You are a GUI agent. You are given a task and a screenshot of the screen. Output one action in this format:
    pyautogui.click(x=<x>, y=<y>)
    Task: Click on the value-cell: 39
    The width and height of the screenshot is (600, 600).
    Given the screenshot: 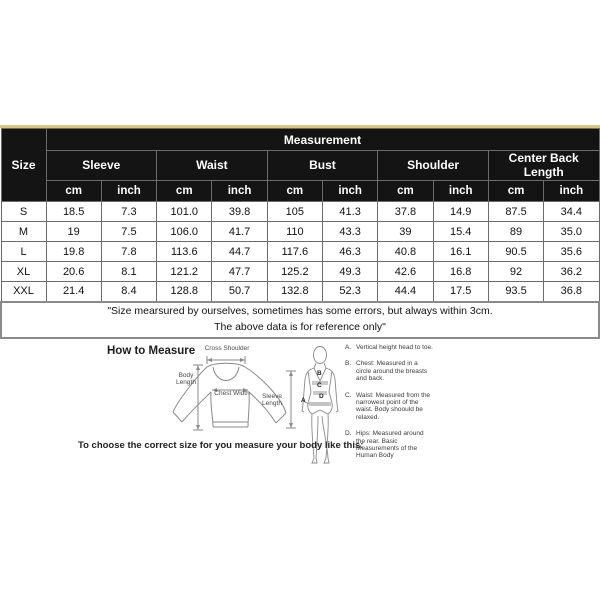 What is the action you would take?
    pyautogui.click(x=405, y=231)
    